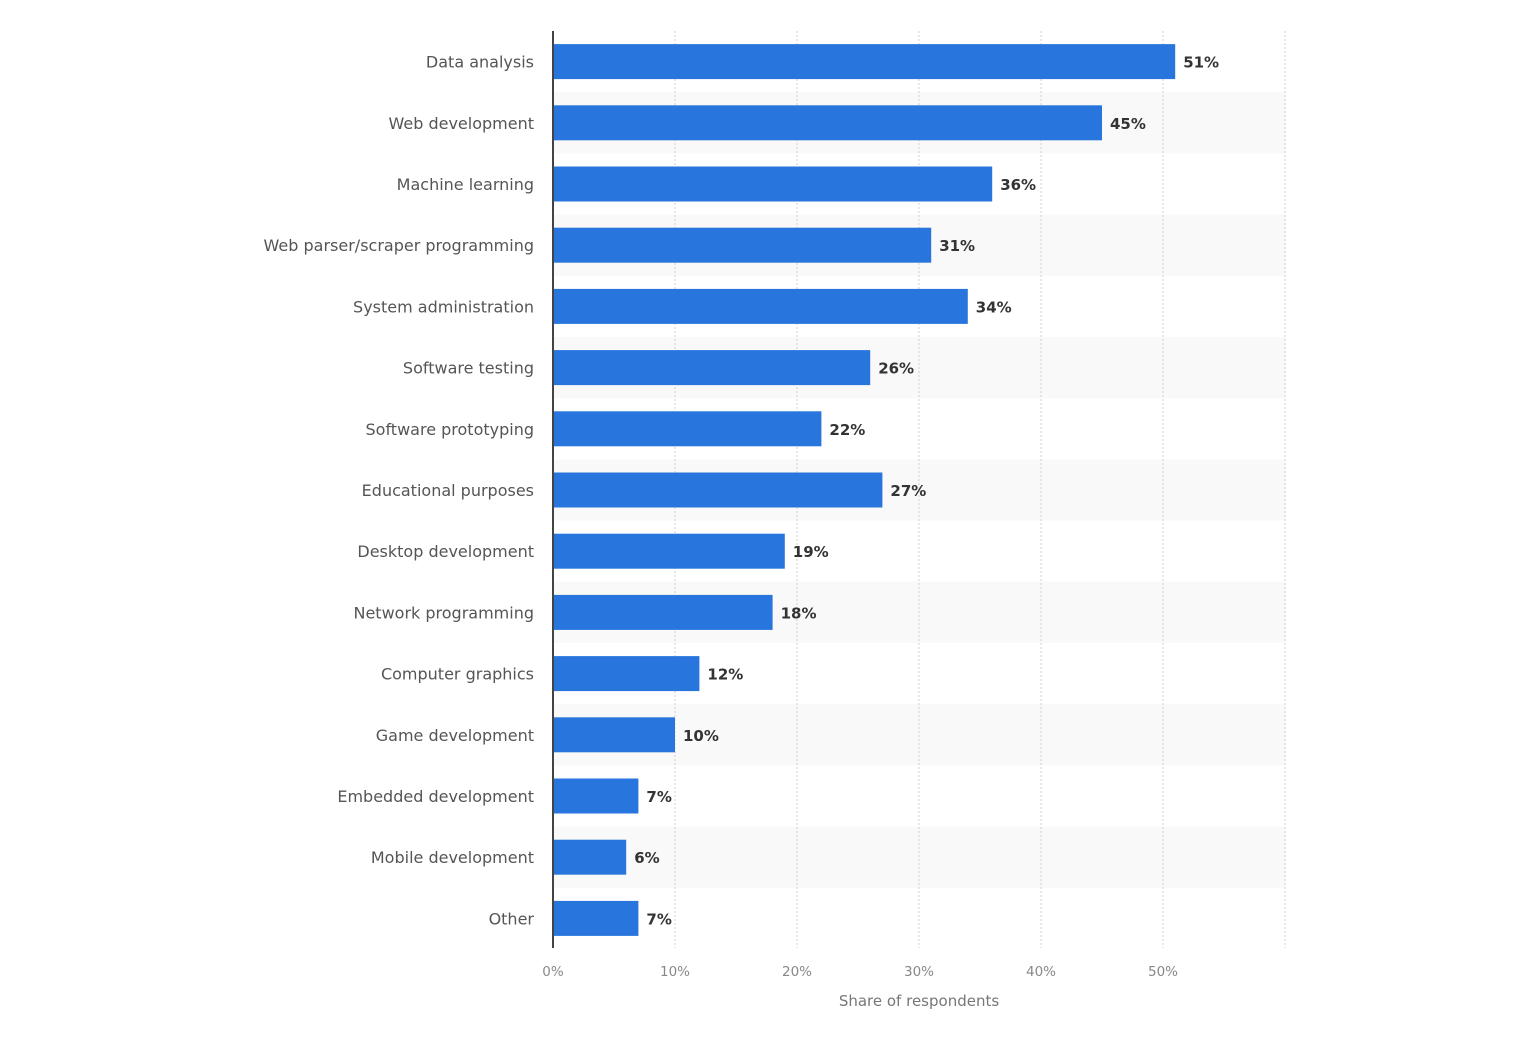 The height and width of the screenshot is (1055, 1536). What do you see at coordinates (1201, 63) in the screenshot?
I see `value-label: 51%` at bounding box center [1201, 63].